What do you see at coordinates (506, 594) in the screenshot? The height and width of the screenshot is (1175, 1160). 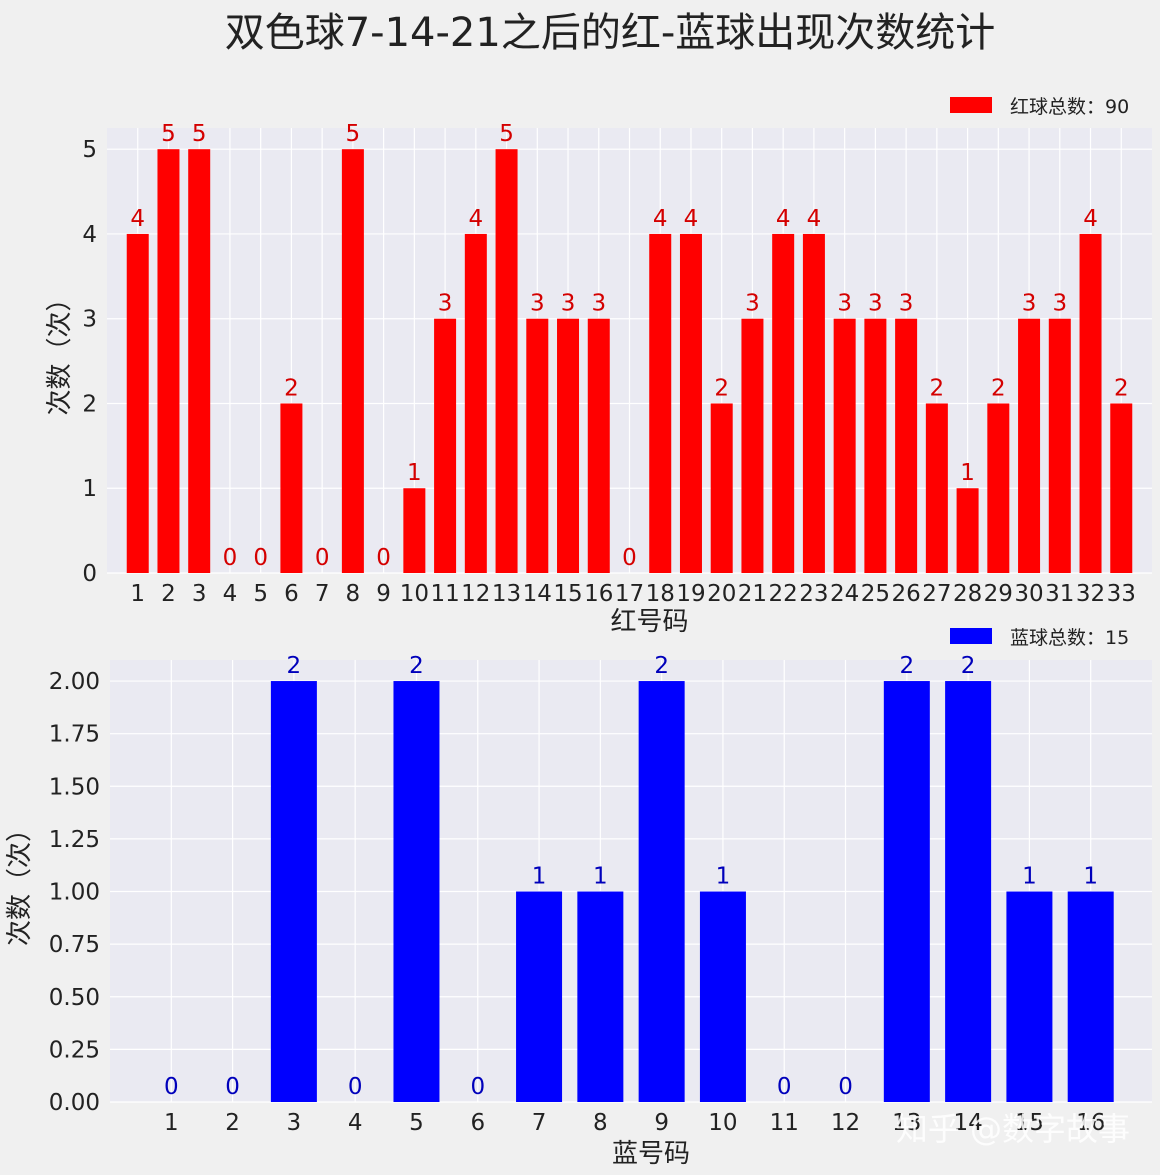 I see `red-xtick-label: 13` at bounding box center [506, 594].